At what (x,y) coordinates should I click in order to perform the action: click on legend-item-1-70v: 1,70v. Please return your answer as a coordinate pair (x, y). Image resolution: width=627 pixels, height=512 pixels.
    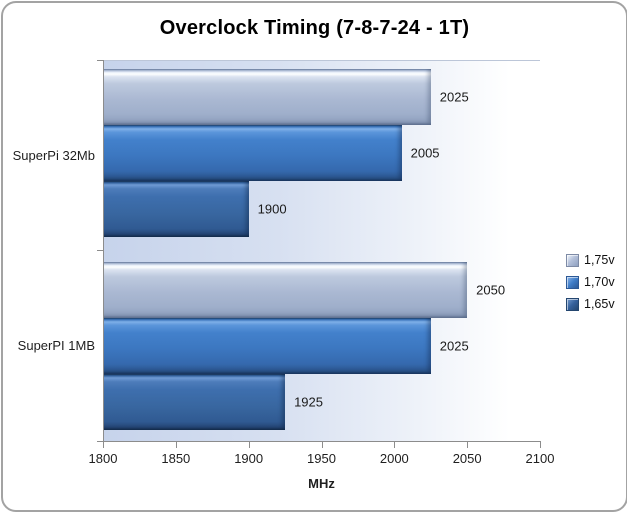
    Looking at the image, I should click on (590, 282).